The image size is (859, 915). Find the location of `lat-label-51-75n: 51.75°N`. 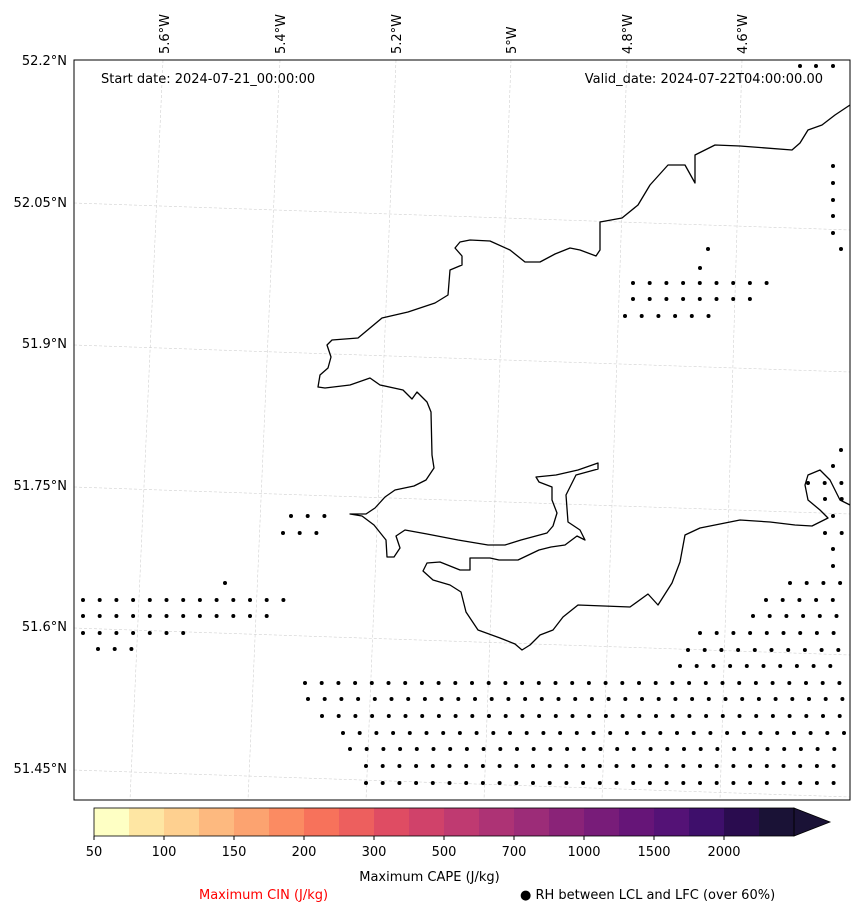

lat-label-51-75n: 51.75°N is located at coordinates (40, 486).